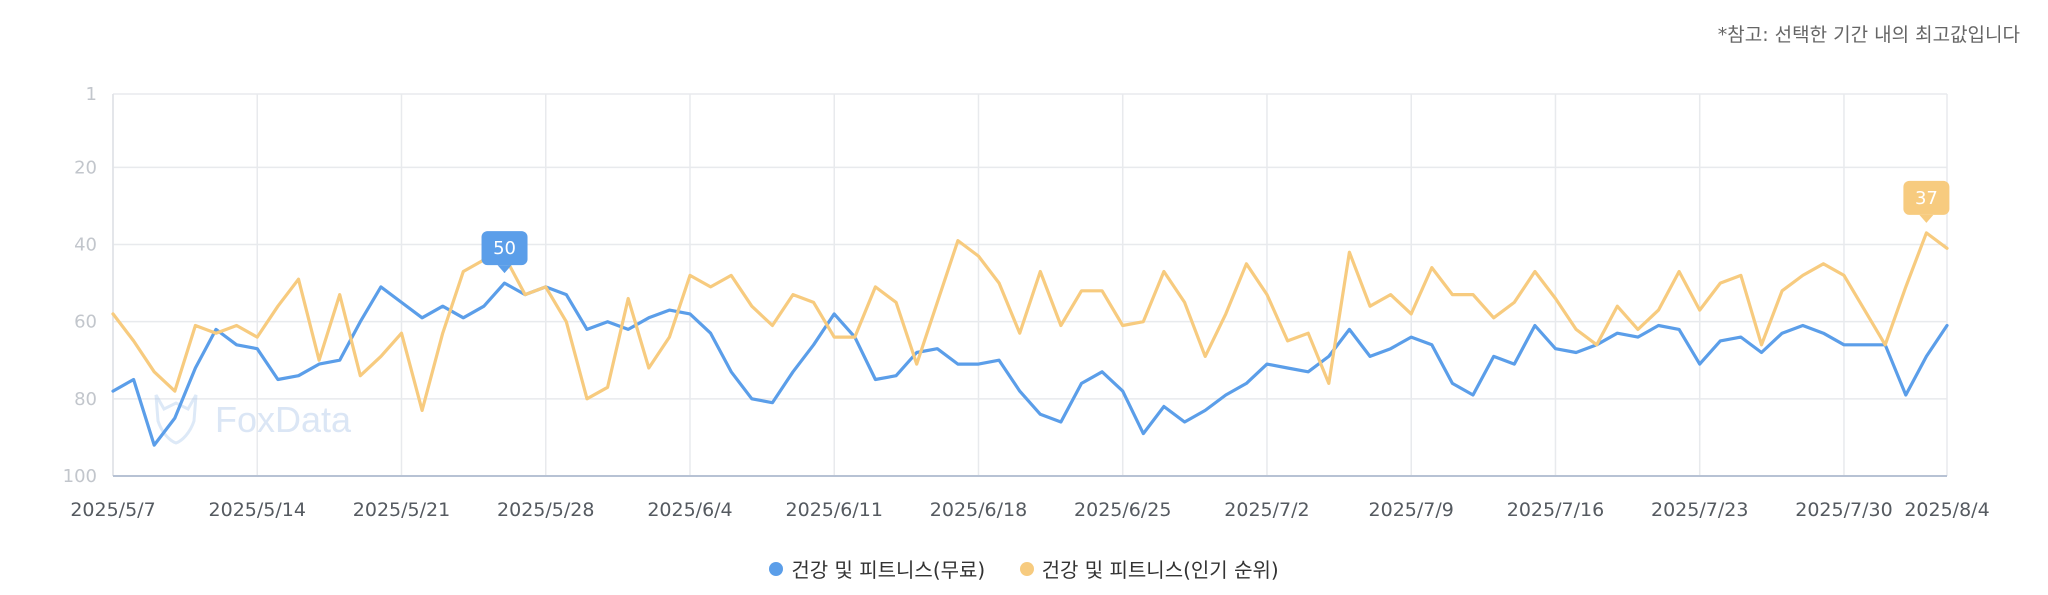  What do you see at coordinates (257, 510) in the screenshot?
I see `x-tick-label: 2025/5/14` at bounding box center [257, 510].